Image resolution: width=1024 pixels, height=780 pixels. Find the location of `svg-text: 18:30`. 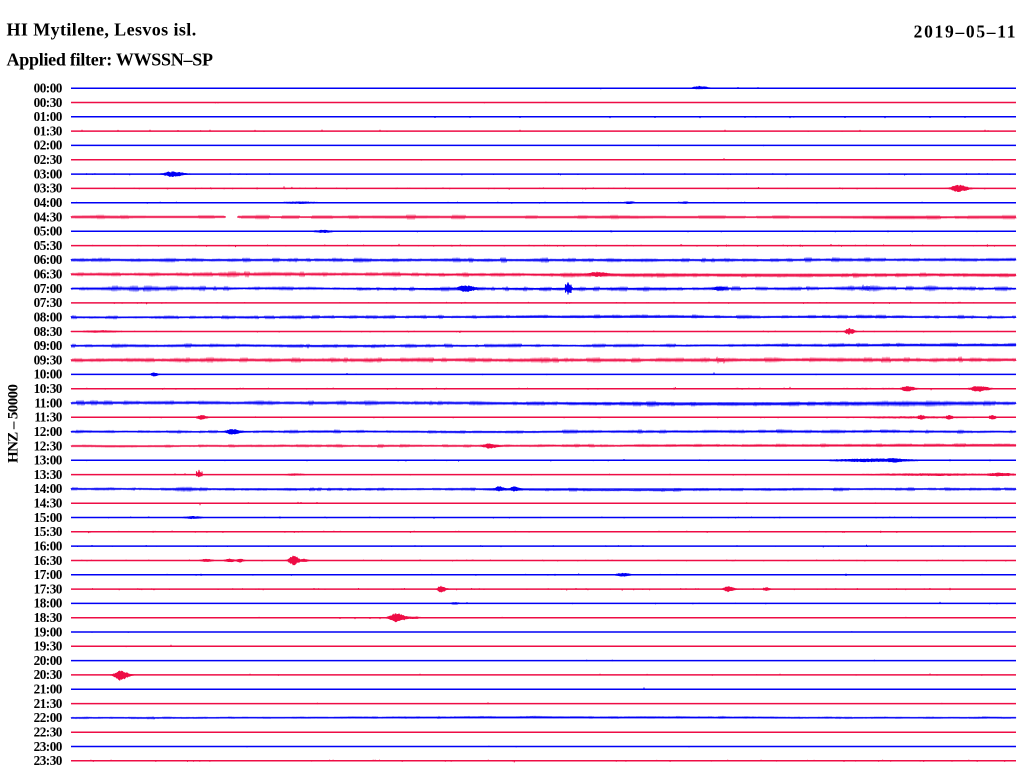

svg-text: 18:30 is located at coordinates (48, 617).